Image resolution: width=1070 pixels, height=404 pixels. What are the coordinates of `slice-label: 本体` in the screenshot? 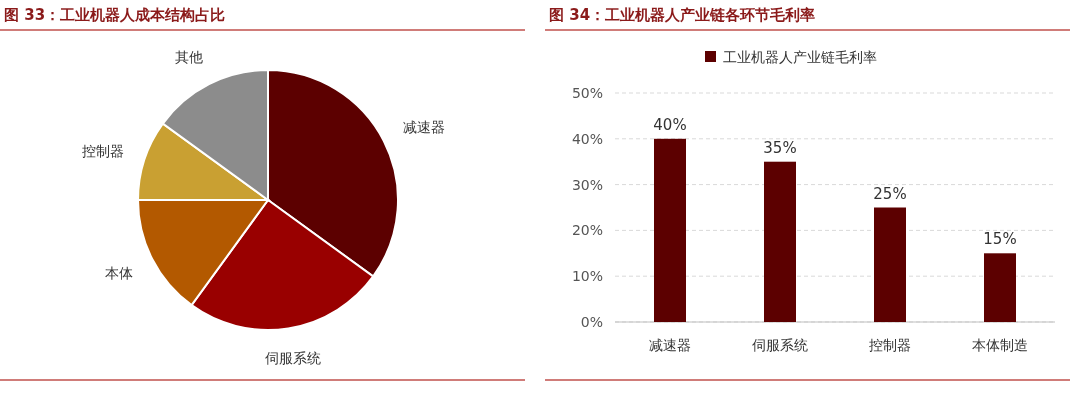 It's located at (119, 272).